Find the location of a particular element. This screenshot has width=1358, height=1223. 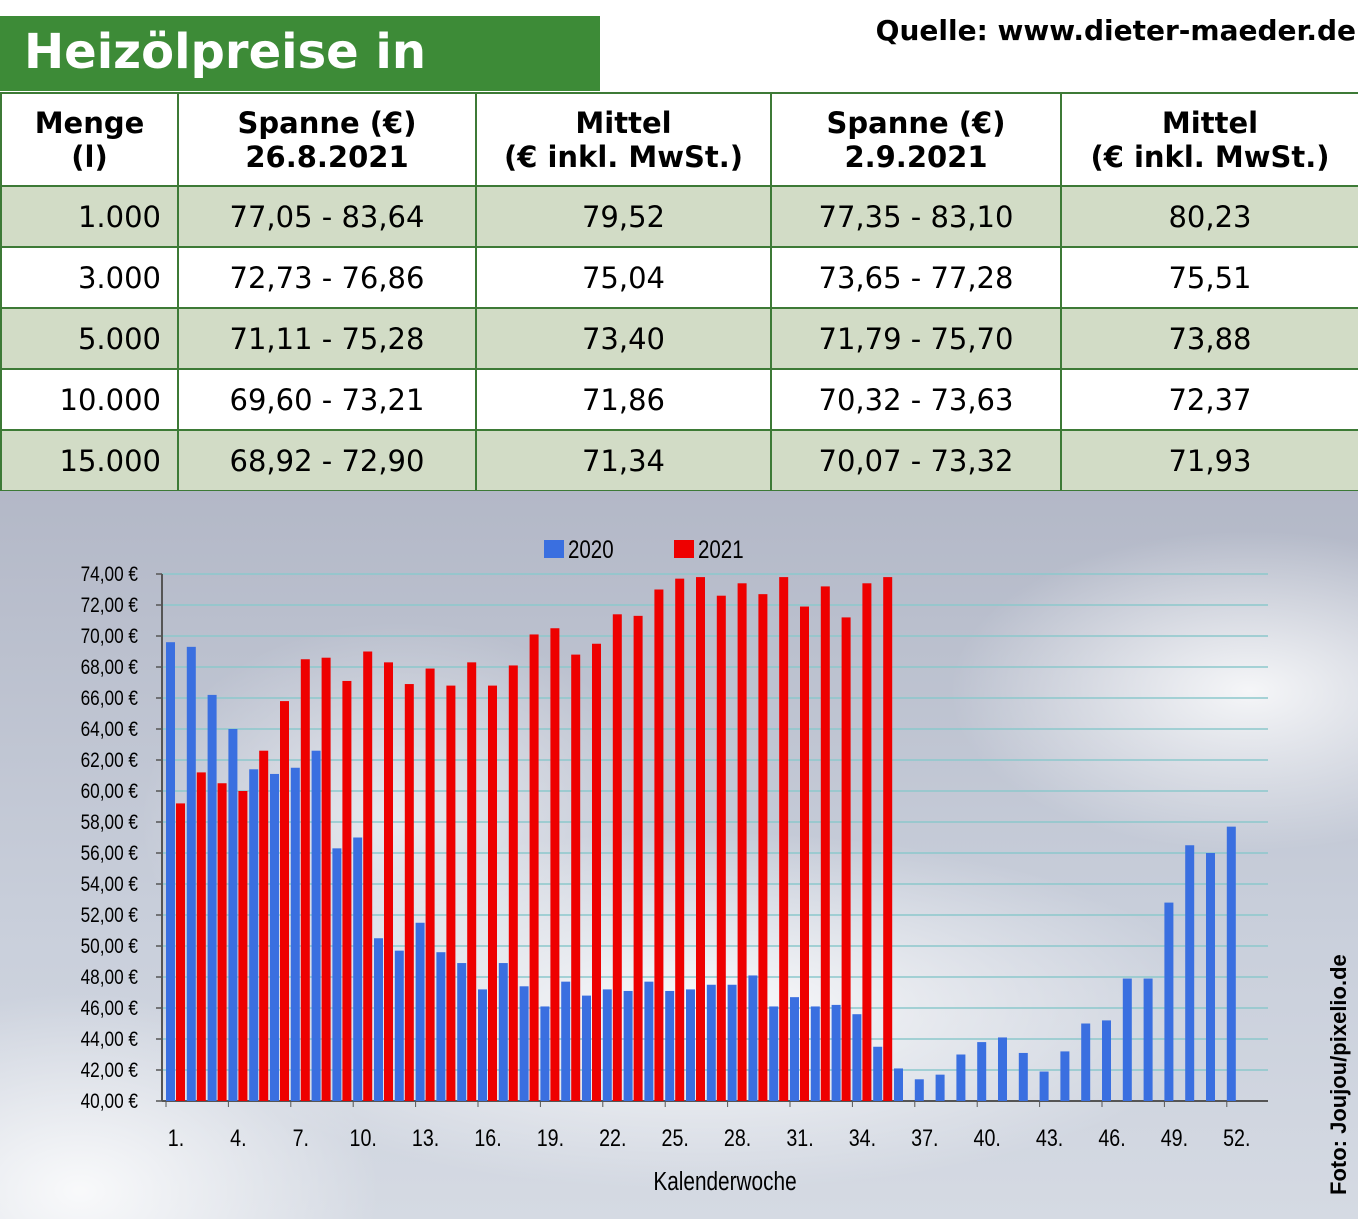

table-cell: 10.000 is located at coordinates (89, 399).